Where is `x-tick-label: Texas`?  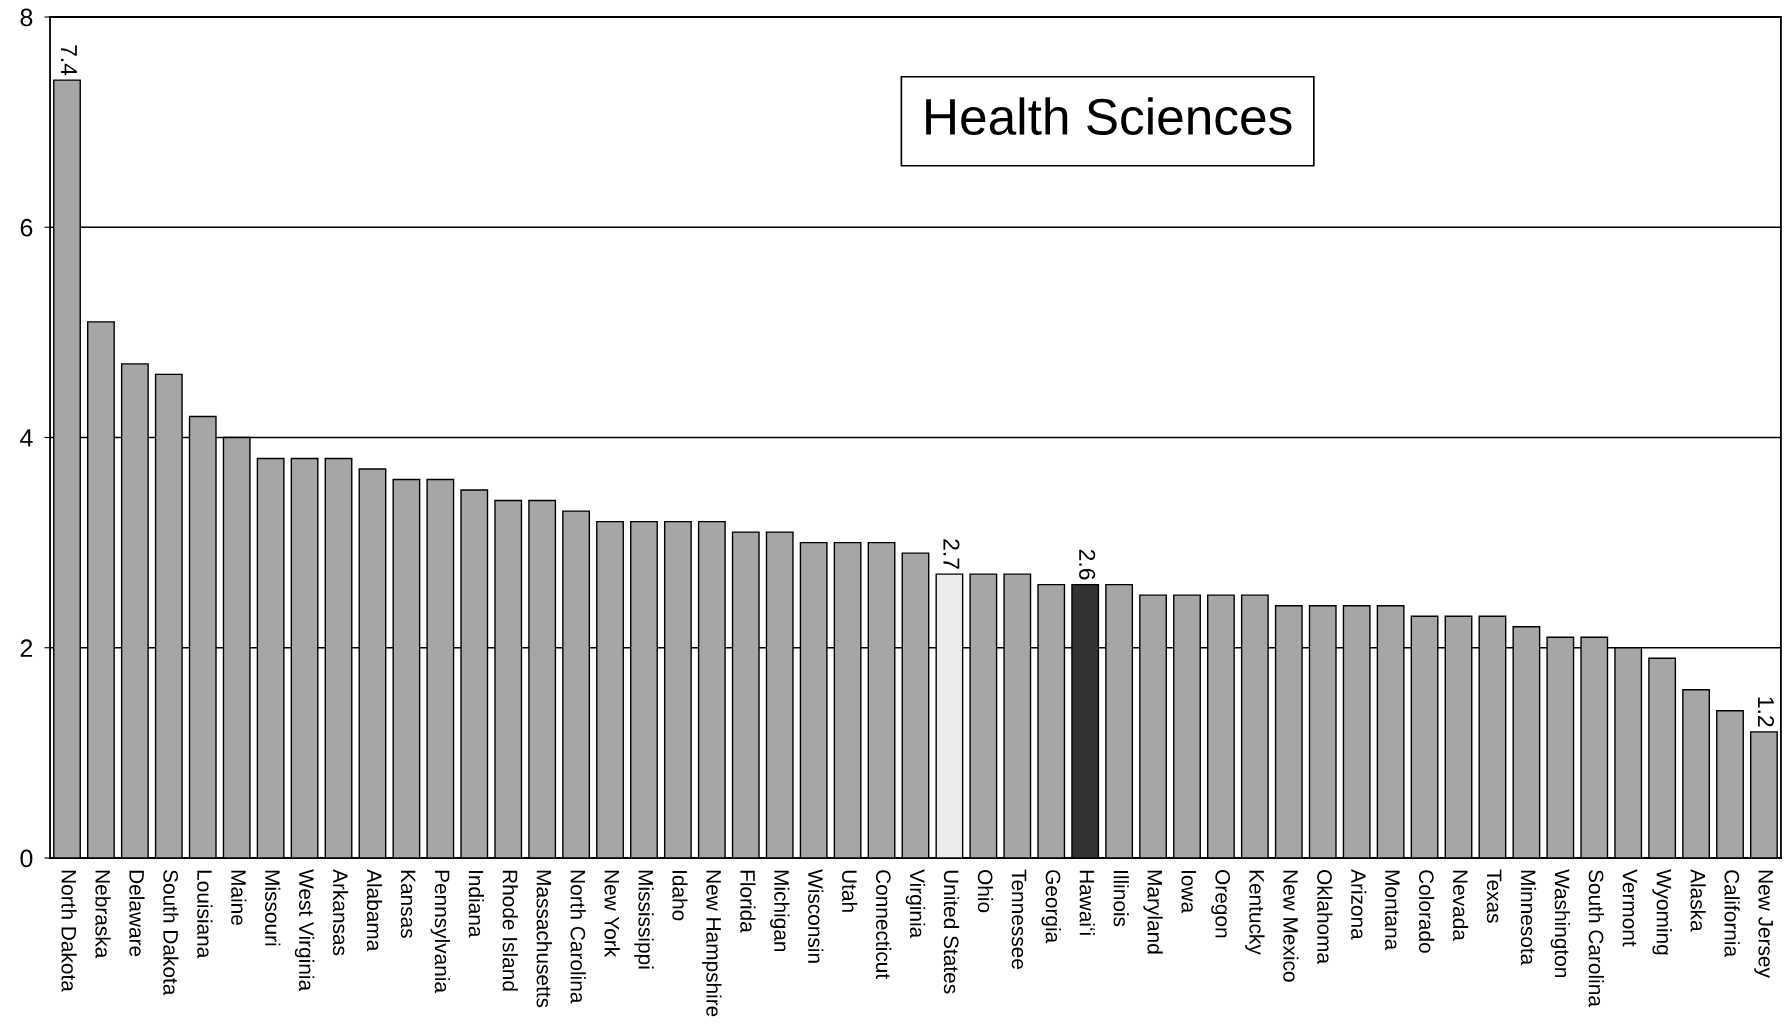 x-tick-label: Texas is located at coordinates (1494, 896).